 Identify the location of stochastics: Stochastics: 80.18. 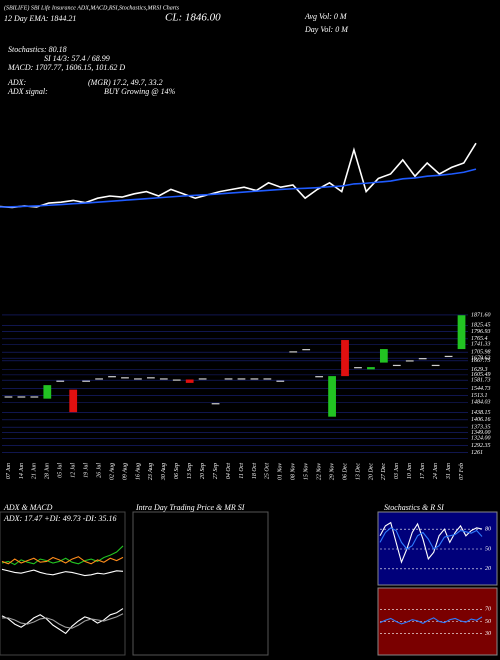
(37, 49).